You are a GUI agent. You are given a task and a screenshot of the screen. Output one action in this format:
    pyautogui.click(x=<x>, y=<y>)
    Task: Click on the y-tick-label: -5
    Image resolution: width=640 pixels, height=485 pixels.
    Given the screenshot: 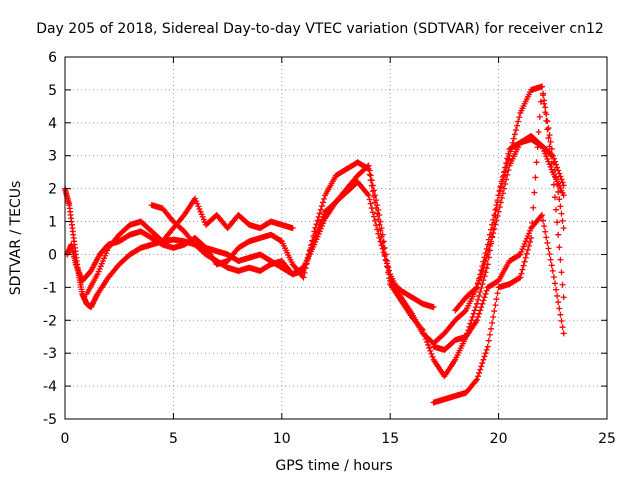 What is the action you would take?
    pyautogui.click(x=50, y=420)
    